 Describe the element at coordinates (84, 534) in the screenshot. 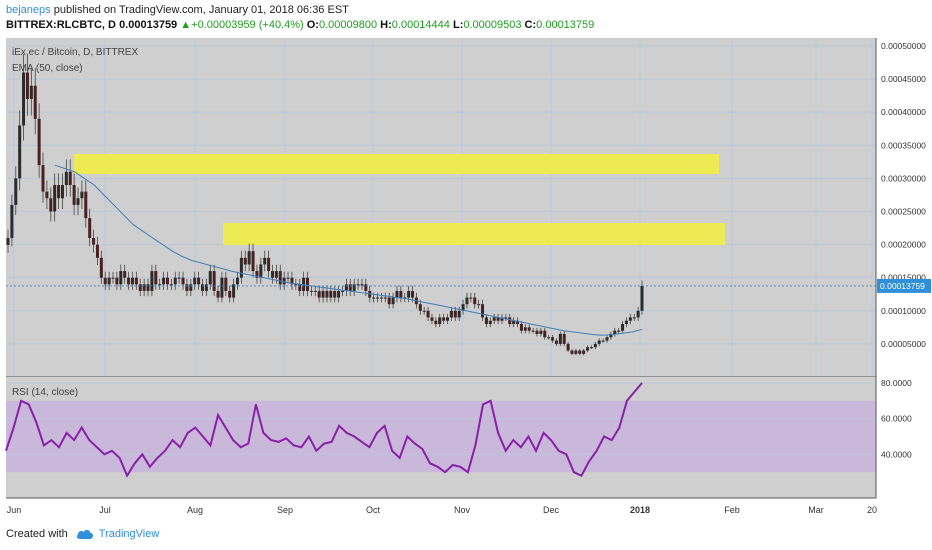

I see `tradingview-cloud-icon` at that location.